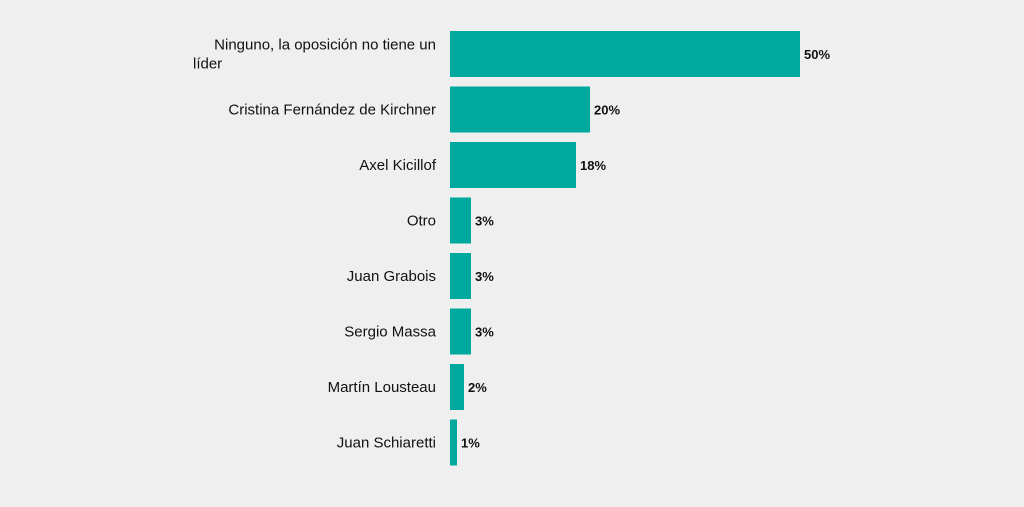 Image resolution: width=1024 pixels, height=507 pixels. I want to click on category-label: Juan Schiaretti, so click(386, 443).